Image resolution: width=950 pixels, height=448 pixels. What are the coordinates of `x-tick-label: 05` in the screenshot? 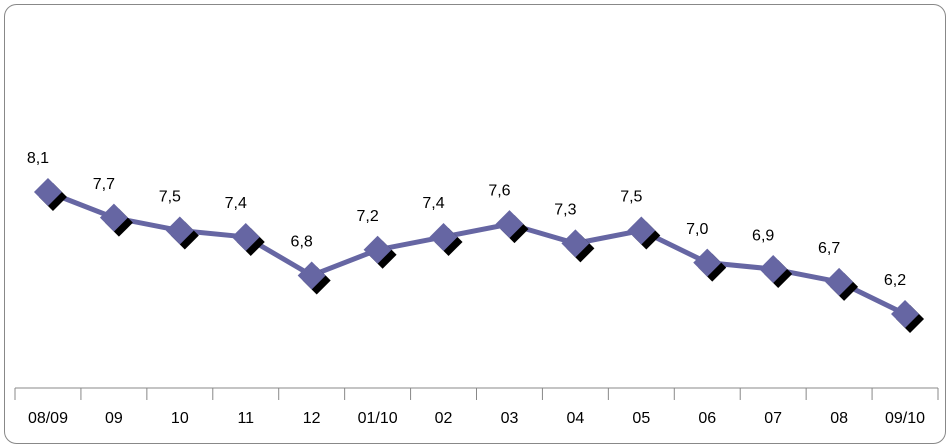 It's located at (641, 418).